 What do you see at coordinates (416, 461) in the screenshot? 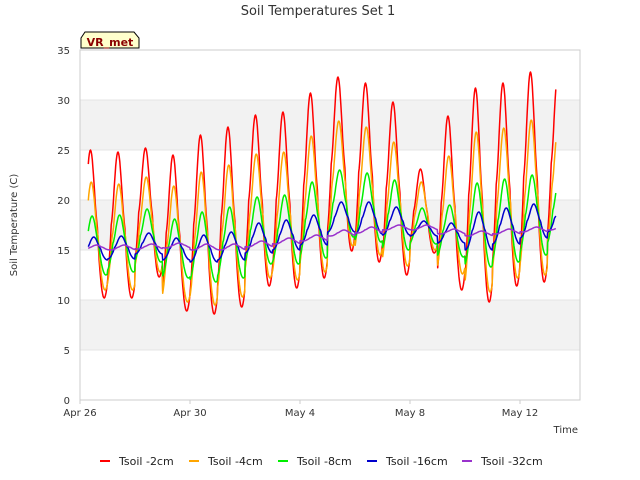
I see `legend-label: Tsoil -16cm` at bounding box center [416, 461].